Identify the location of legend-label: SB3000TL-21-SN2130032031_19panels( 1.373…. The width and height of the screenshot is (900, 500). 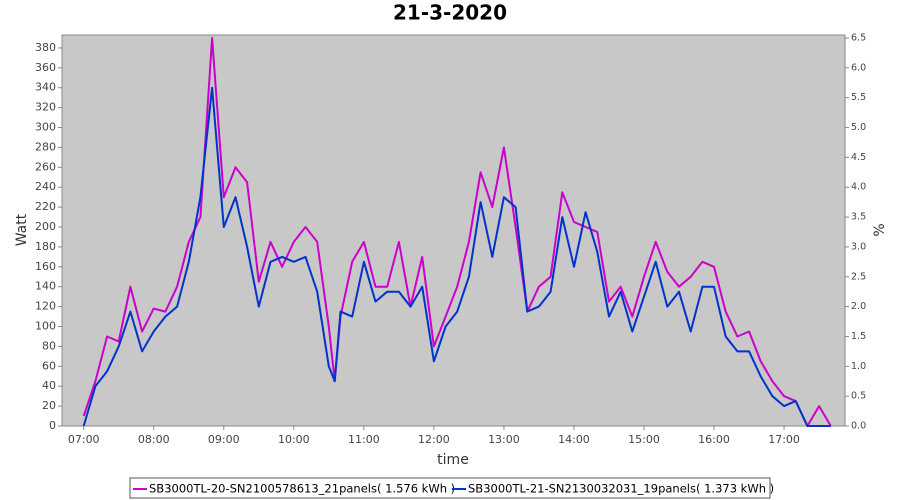
(621, 489).